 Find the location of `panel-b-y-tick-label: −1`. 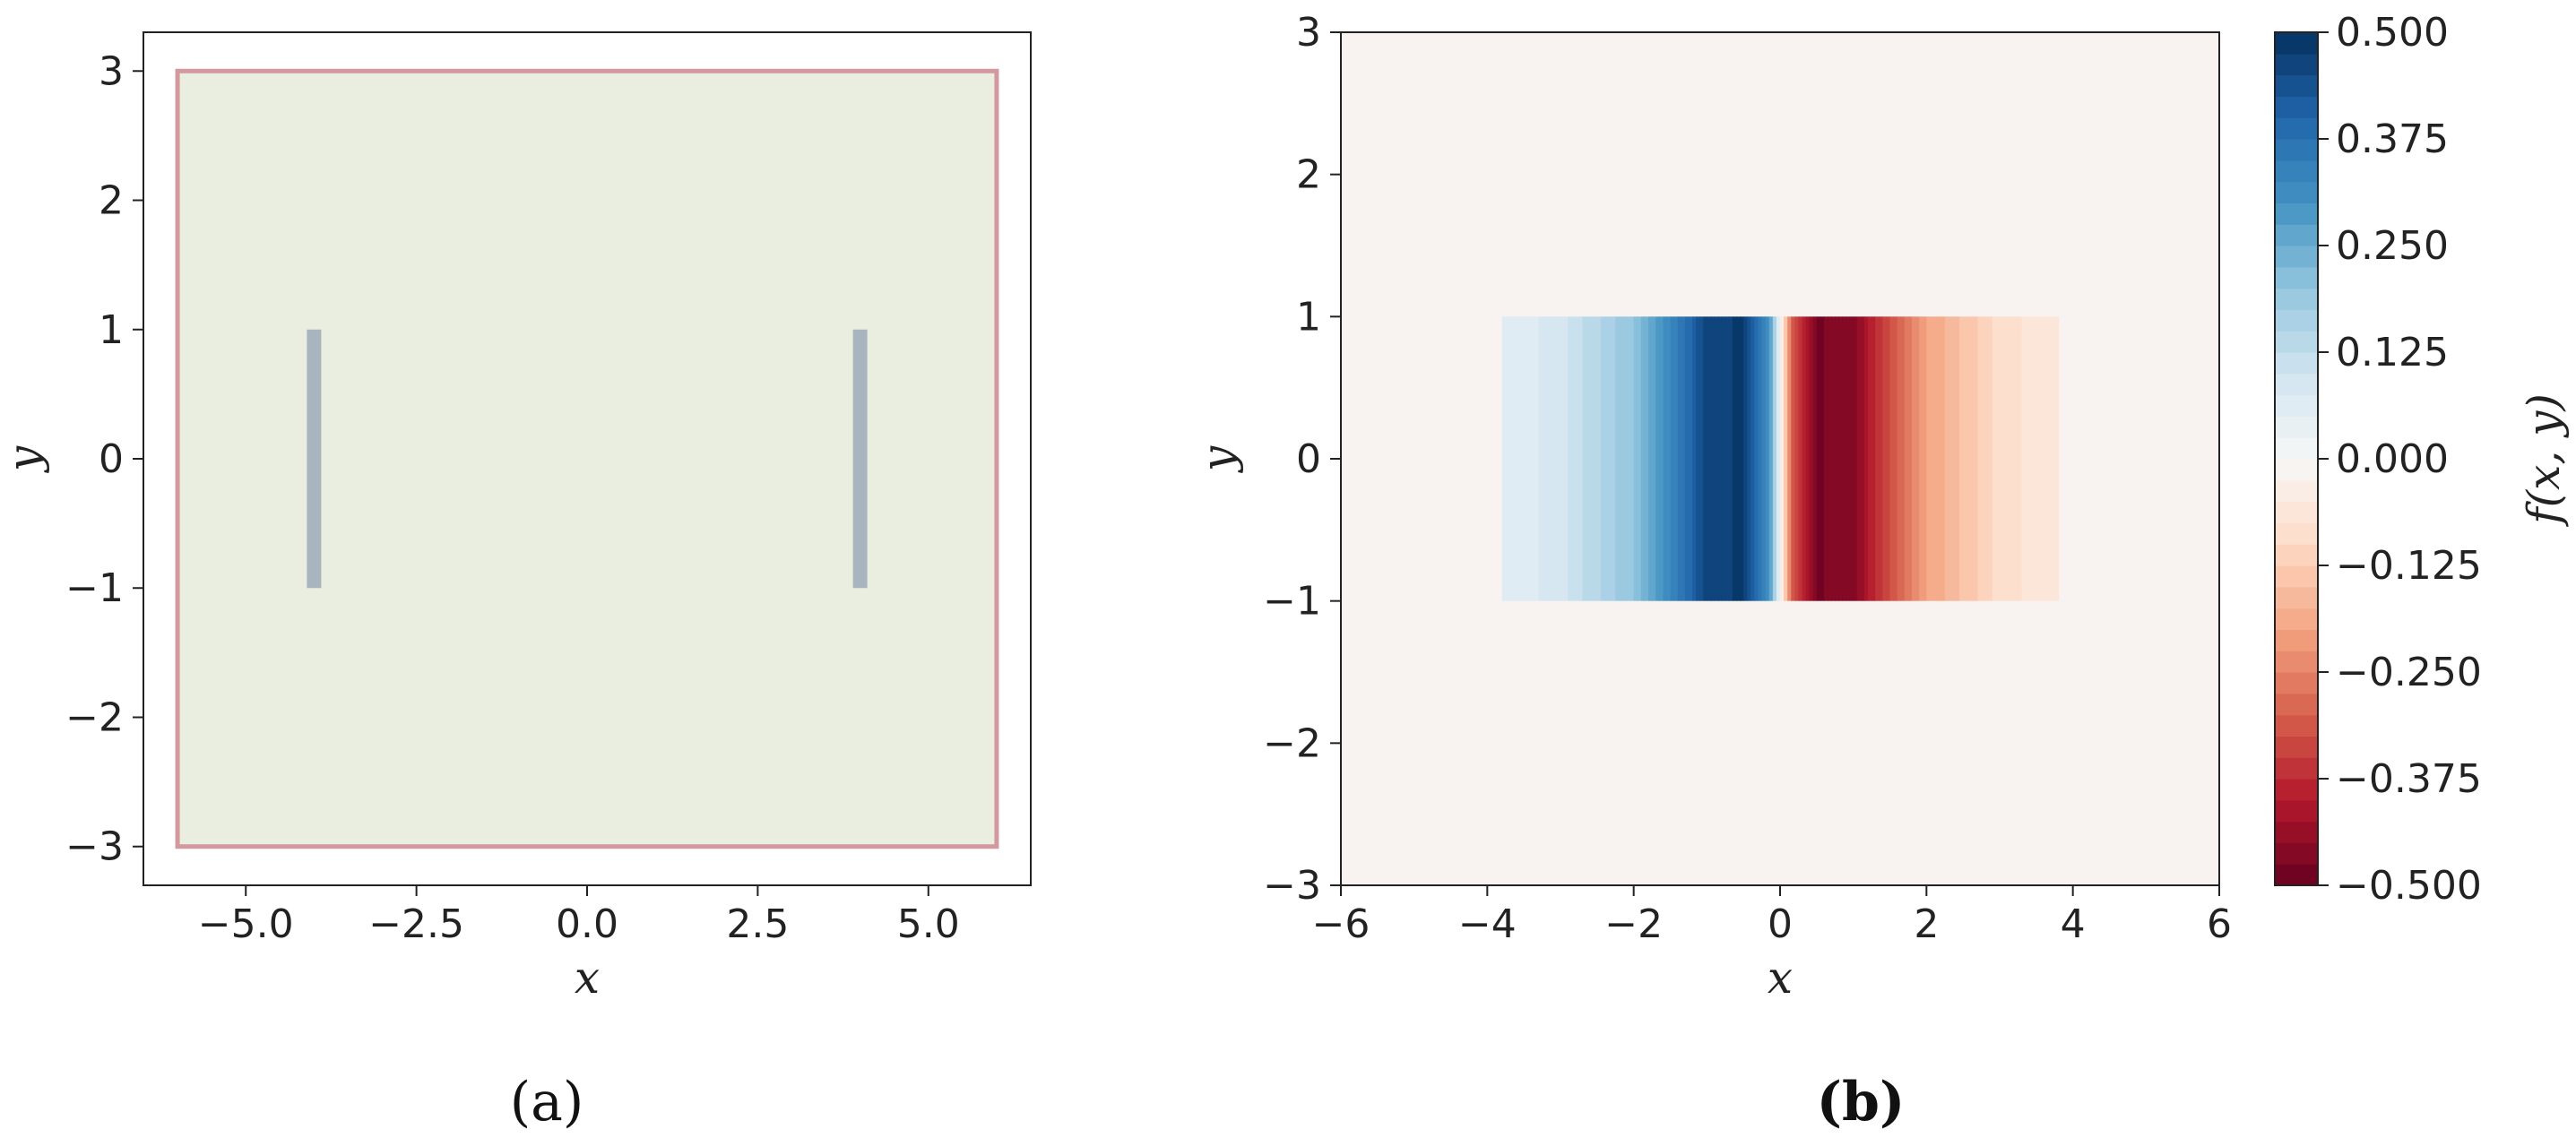

panel-b-y-tick-label: −1 is located at coordinates (1292, 602).